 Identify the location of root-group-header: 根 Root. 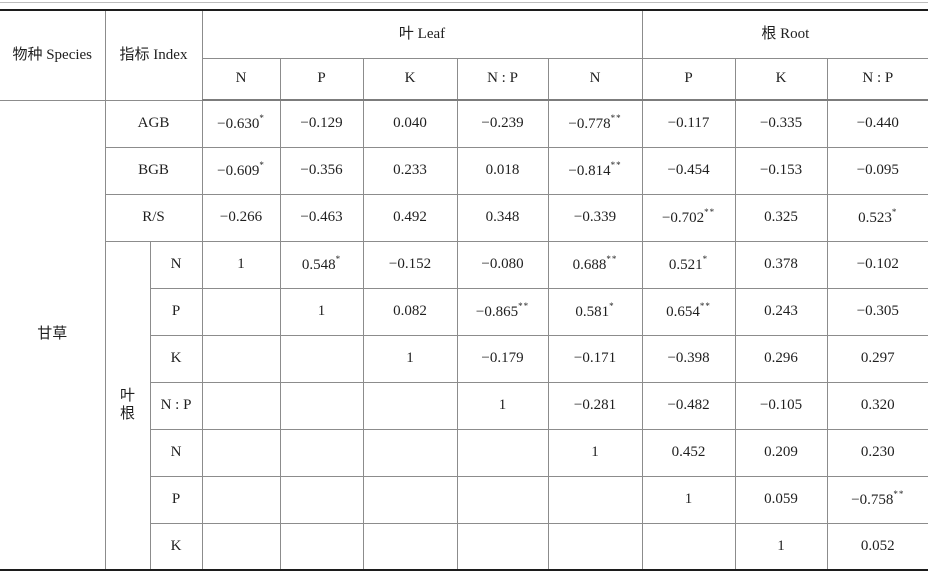
(784, 34).